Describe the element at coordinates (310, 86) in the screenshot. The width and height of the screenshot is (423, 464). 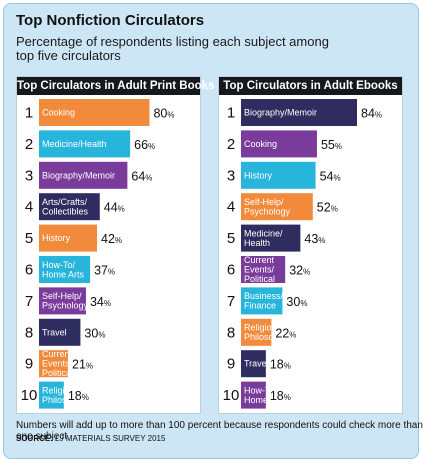
I see `ebooks-header: Top Circulators in Adult Ebooks` at that location.